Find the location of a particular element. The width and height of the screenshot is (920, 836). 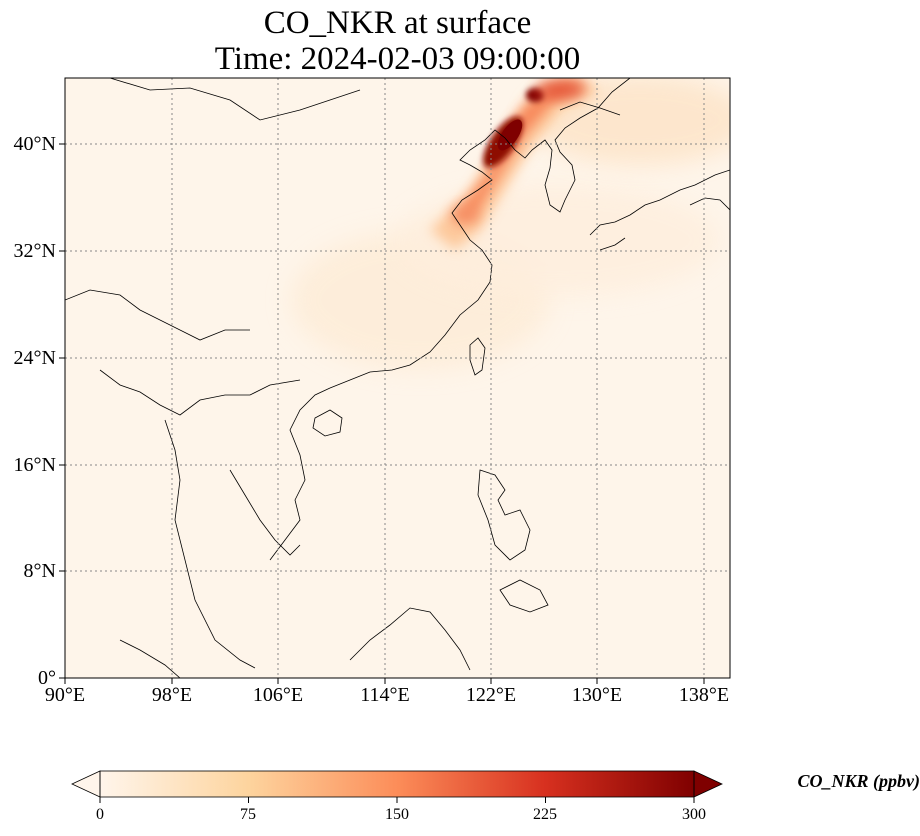

colorbar-tick-label: 150 is located at coordinates (397, 814).